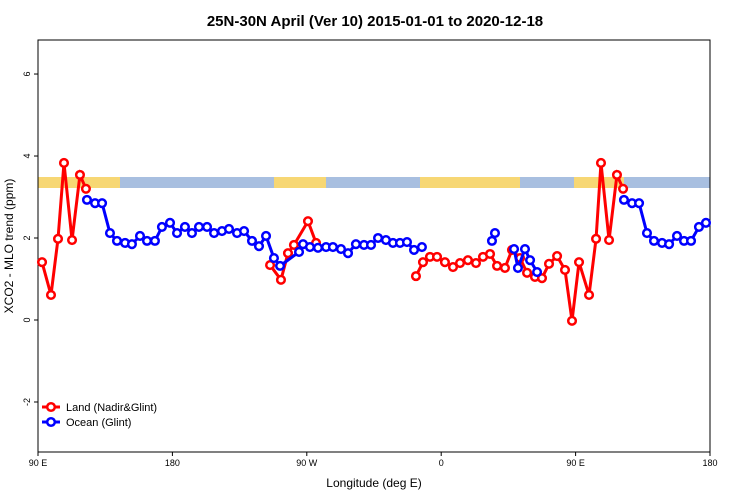 This screenshot has width=750, height=500. Describe the element at coordinates (99, 415) in the screenshot. I see `legend: Land (Nadir&Glint) Ocean (Glint)` at that location.